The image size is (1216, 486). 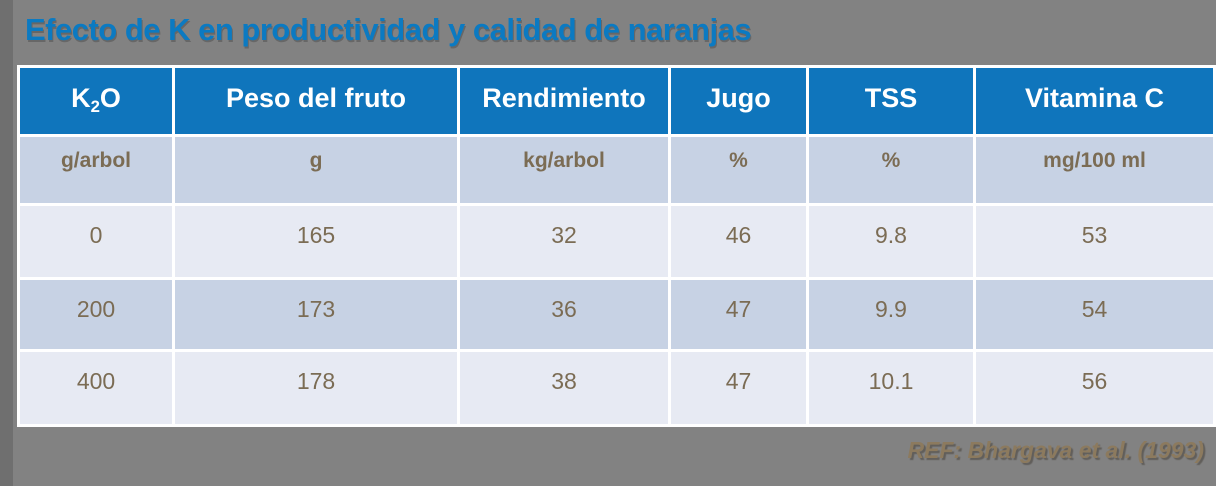 What do you see at coordinates (891, 170) in the screenshot?
I see `unit-cell-tss: %` at bounding box center [891, 170].